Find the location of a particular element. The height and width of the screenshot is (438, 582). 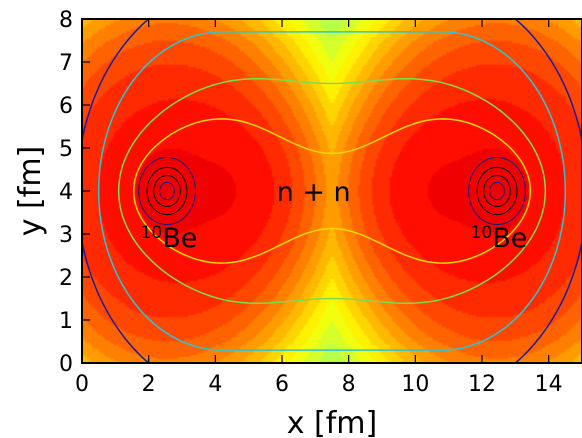

annotations: 10Be 10Be n + n is located at coordinates (334, 215).